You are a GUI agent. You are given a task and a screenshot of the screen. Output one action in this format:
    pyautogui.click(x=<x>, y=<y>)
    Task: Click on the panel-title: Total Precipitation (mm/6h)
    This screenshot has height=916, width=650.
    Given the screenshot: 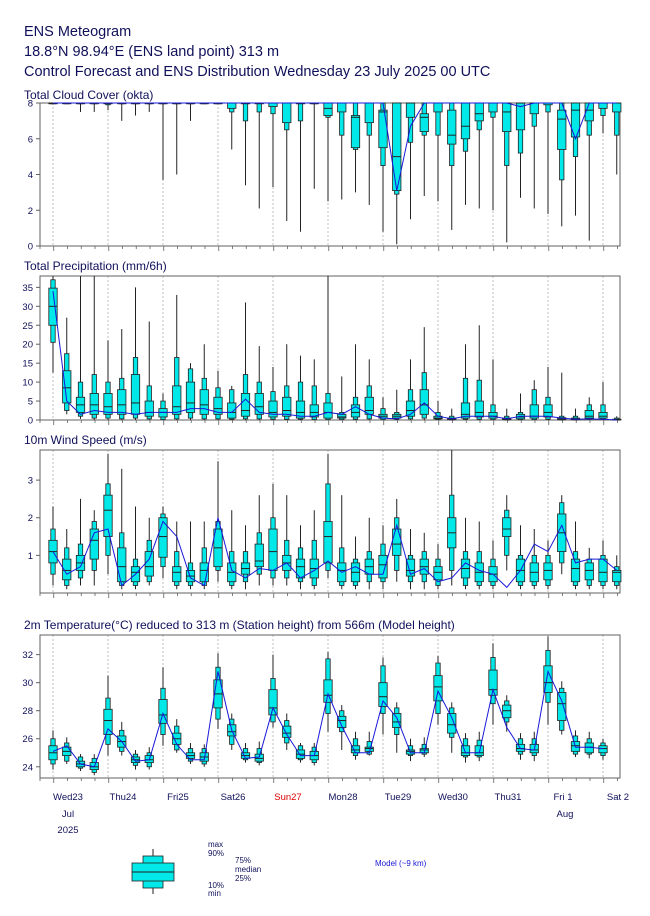 What is the action you would take?
    pyautogui.click(x=95, y=266)
    